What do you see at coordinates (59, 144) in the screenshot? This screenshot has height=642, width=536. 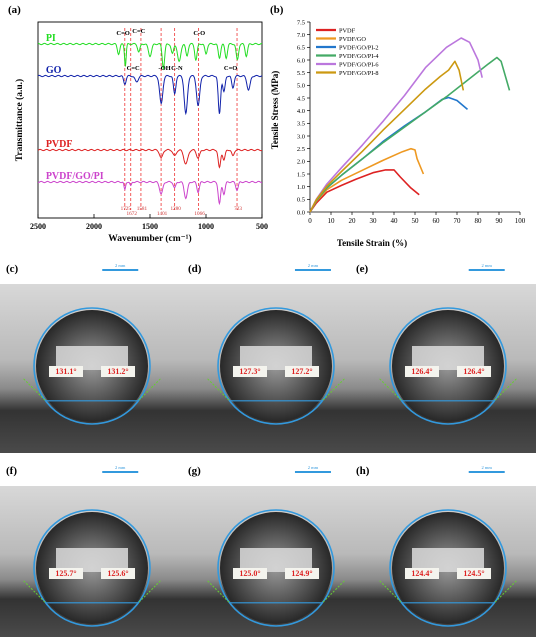 I see `ftir-series-label: PVDF` at bounding box center [59, 144].